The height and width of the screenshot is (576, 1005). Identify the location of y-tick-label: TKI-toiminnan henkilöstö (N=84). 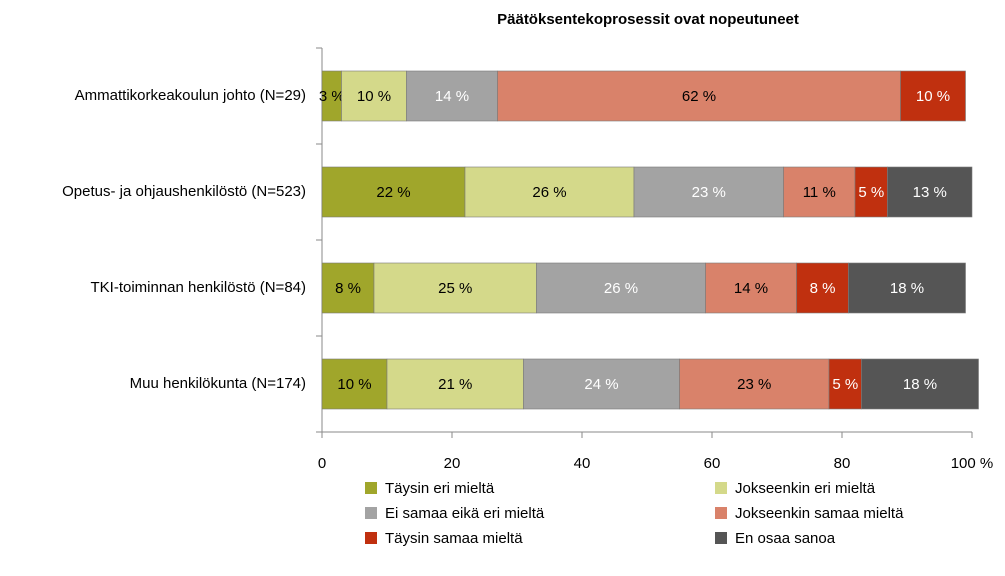
(198, 287).